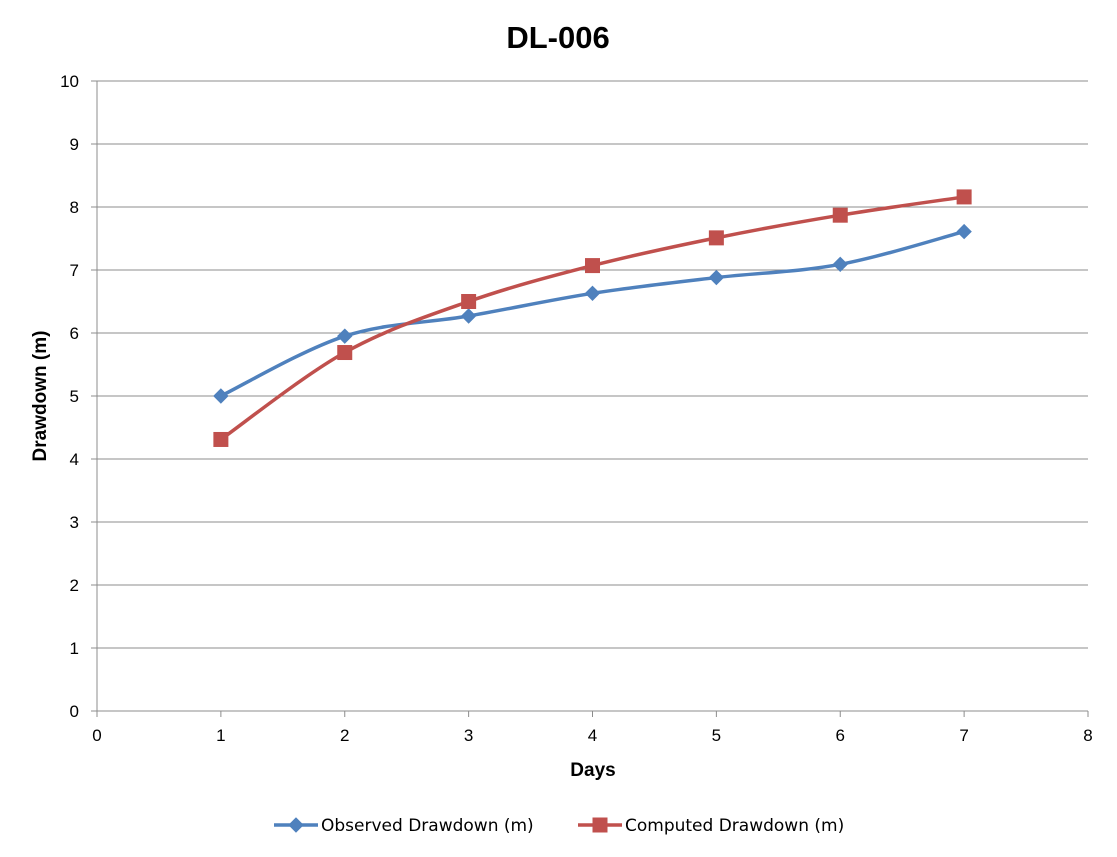 The image size is (1117, 857). What do you see at coordinates (963, 735) in the screenshot?
I see `x-tick-label: 7` at bounding box center [963, 735].